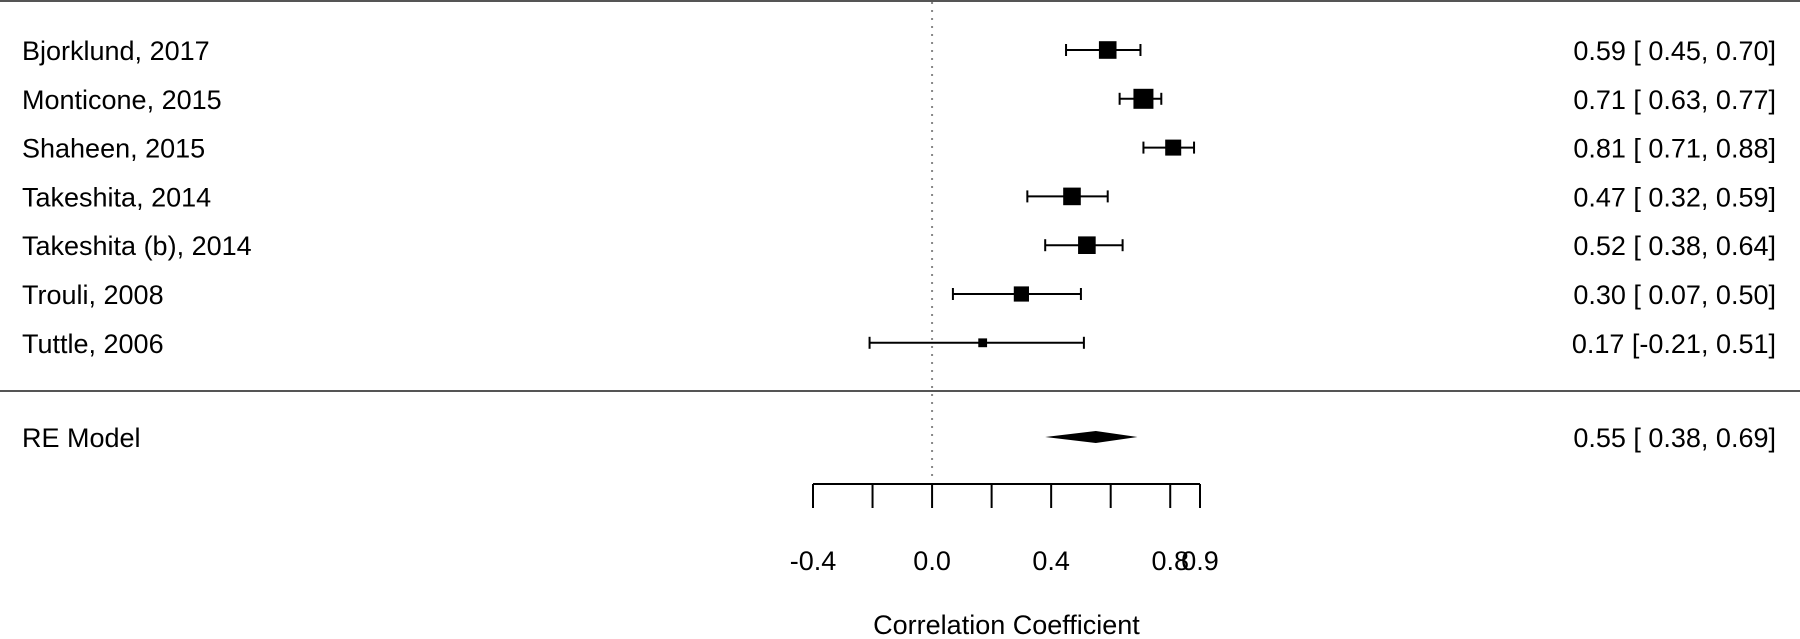  What do you see at coordinates (899, 100) in the screenshot?
I see `study-row: Monticone, 2015 0.71 [ 0.63, 0.77]` at bounding box center [899, 100].